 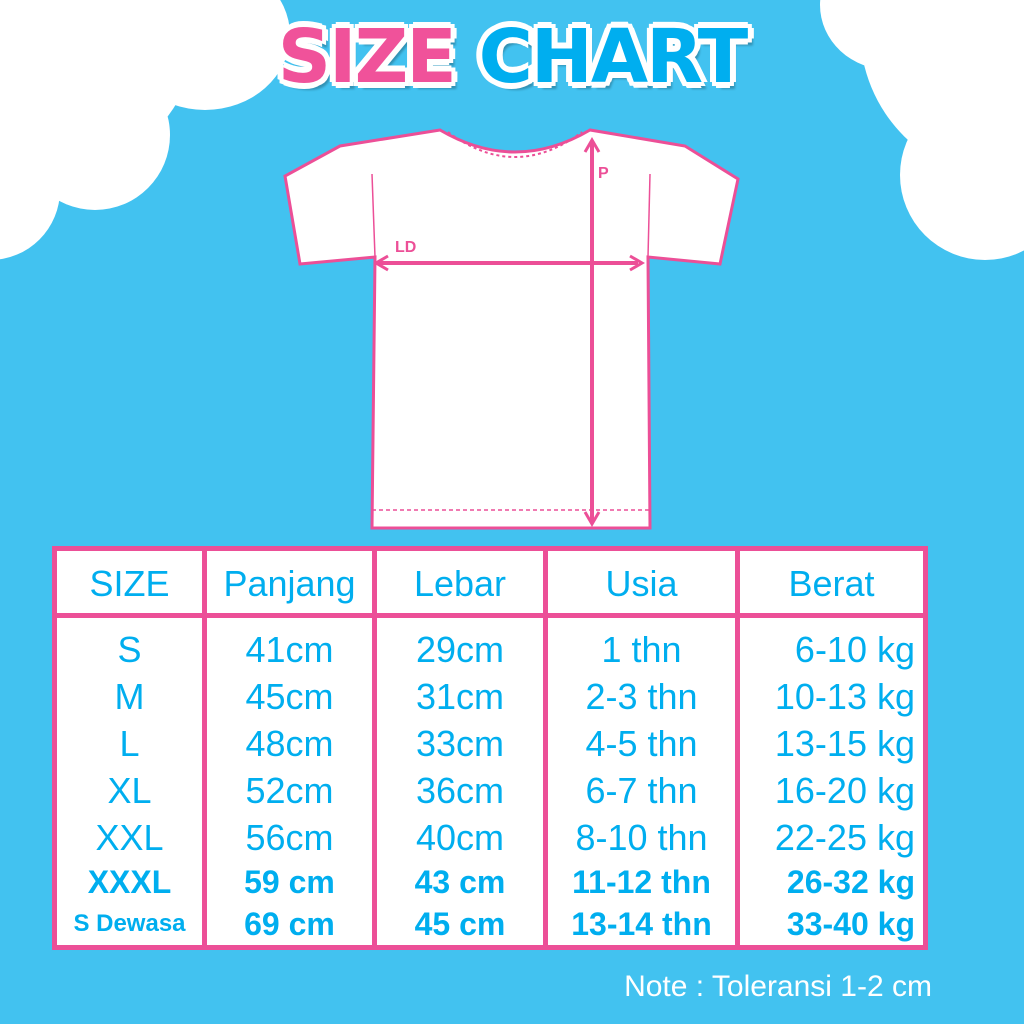 What do you see at coordinates (289, 837) in the screenshot?
I see `cell-panjang: 56cm` at bounding box center [289, 837].